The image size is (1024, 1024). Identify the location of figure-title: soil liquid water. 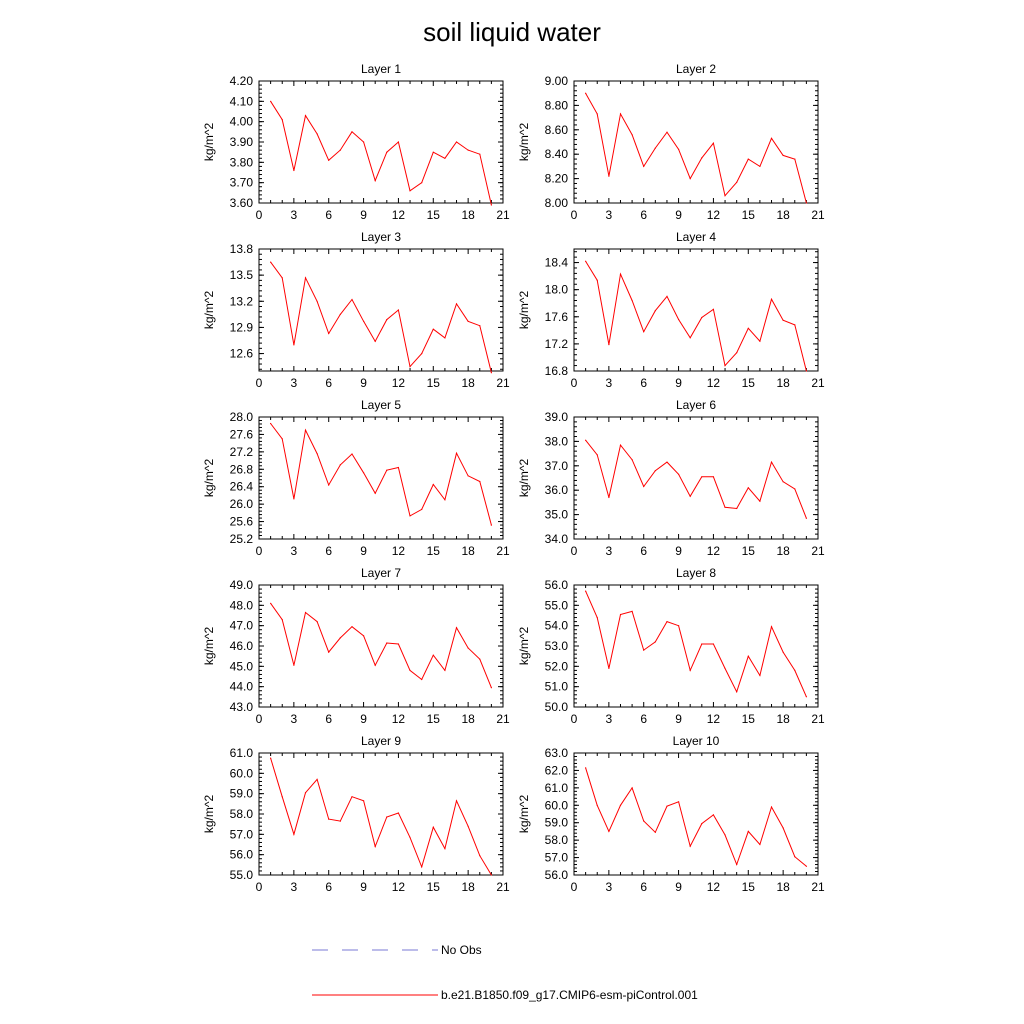
(512, 32).